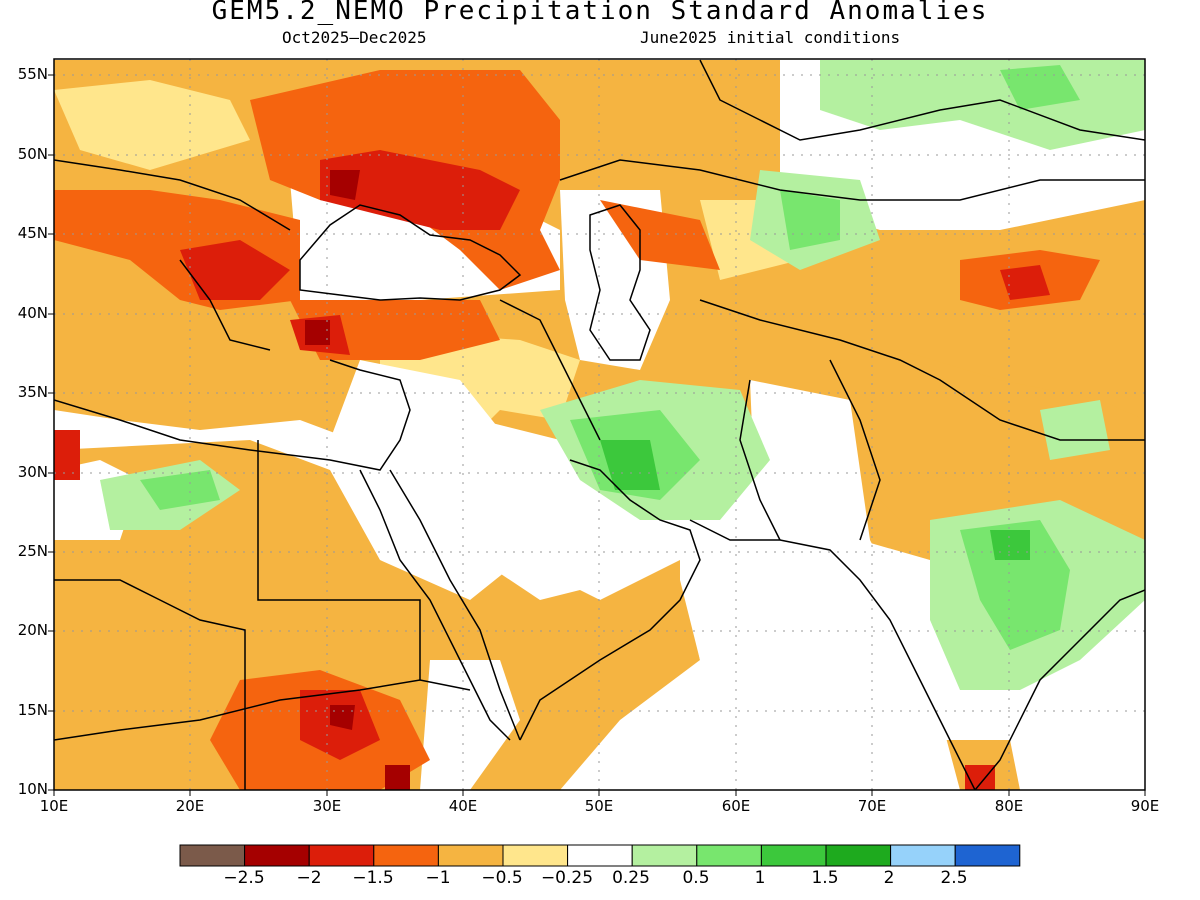 The height and width of the screenshot is (900, 1200). Describe the element at coordinates (373, 878) in the screenshot. I see `legend-label: −1.5` at that location.